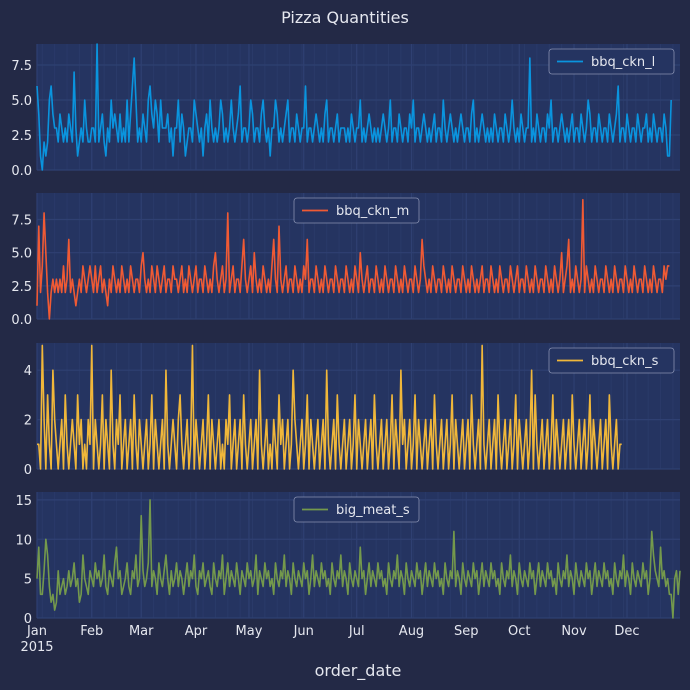 The width and height of the screenshot is (690, 690). I want to click on x-tick-label: Feb, so click(91, 631).